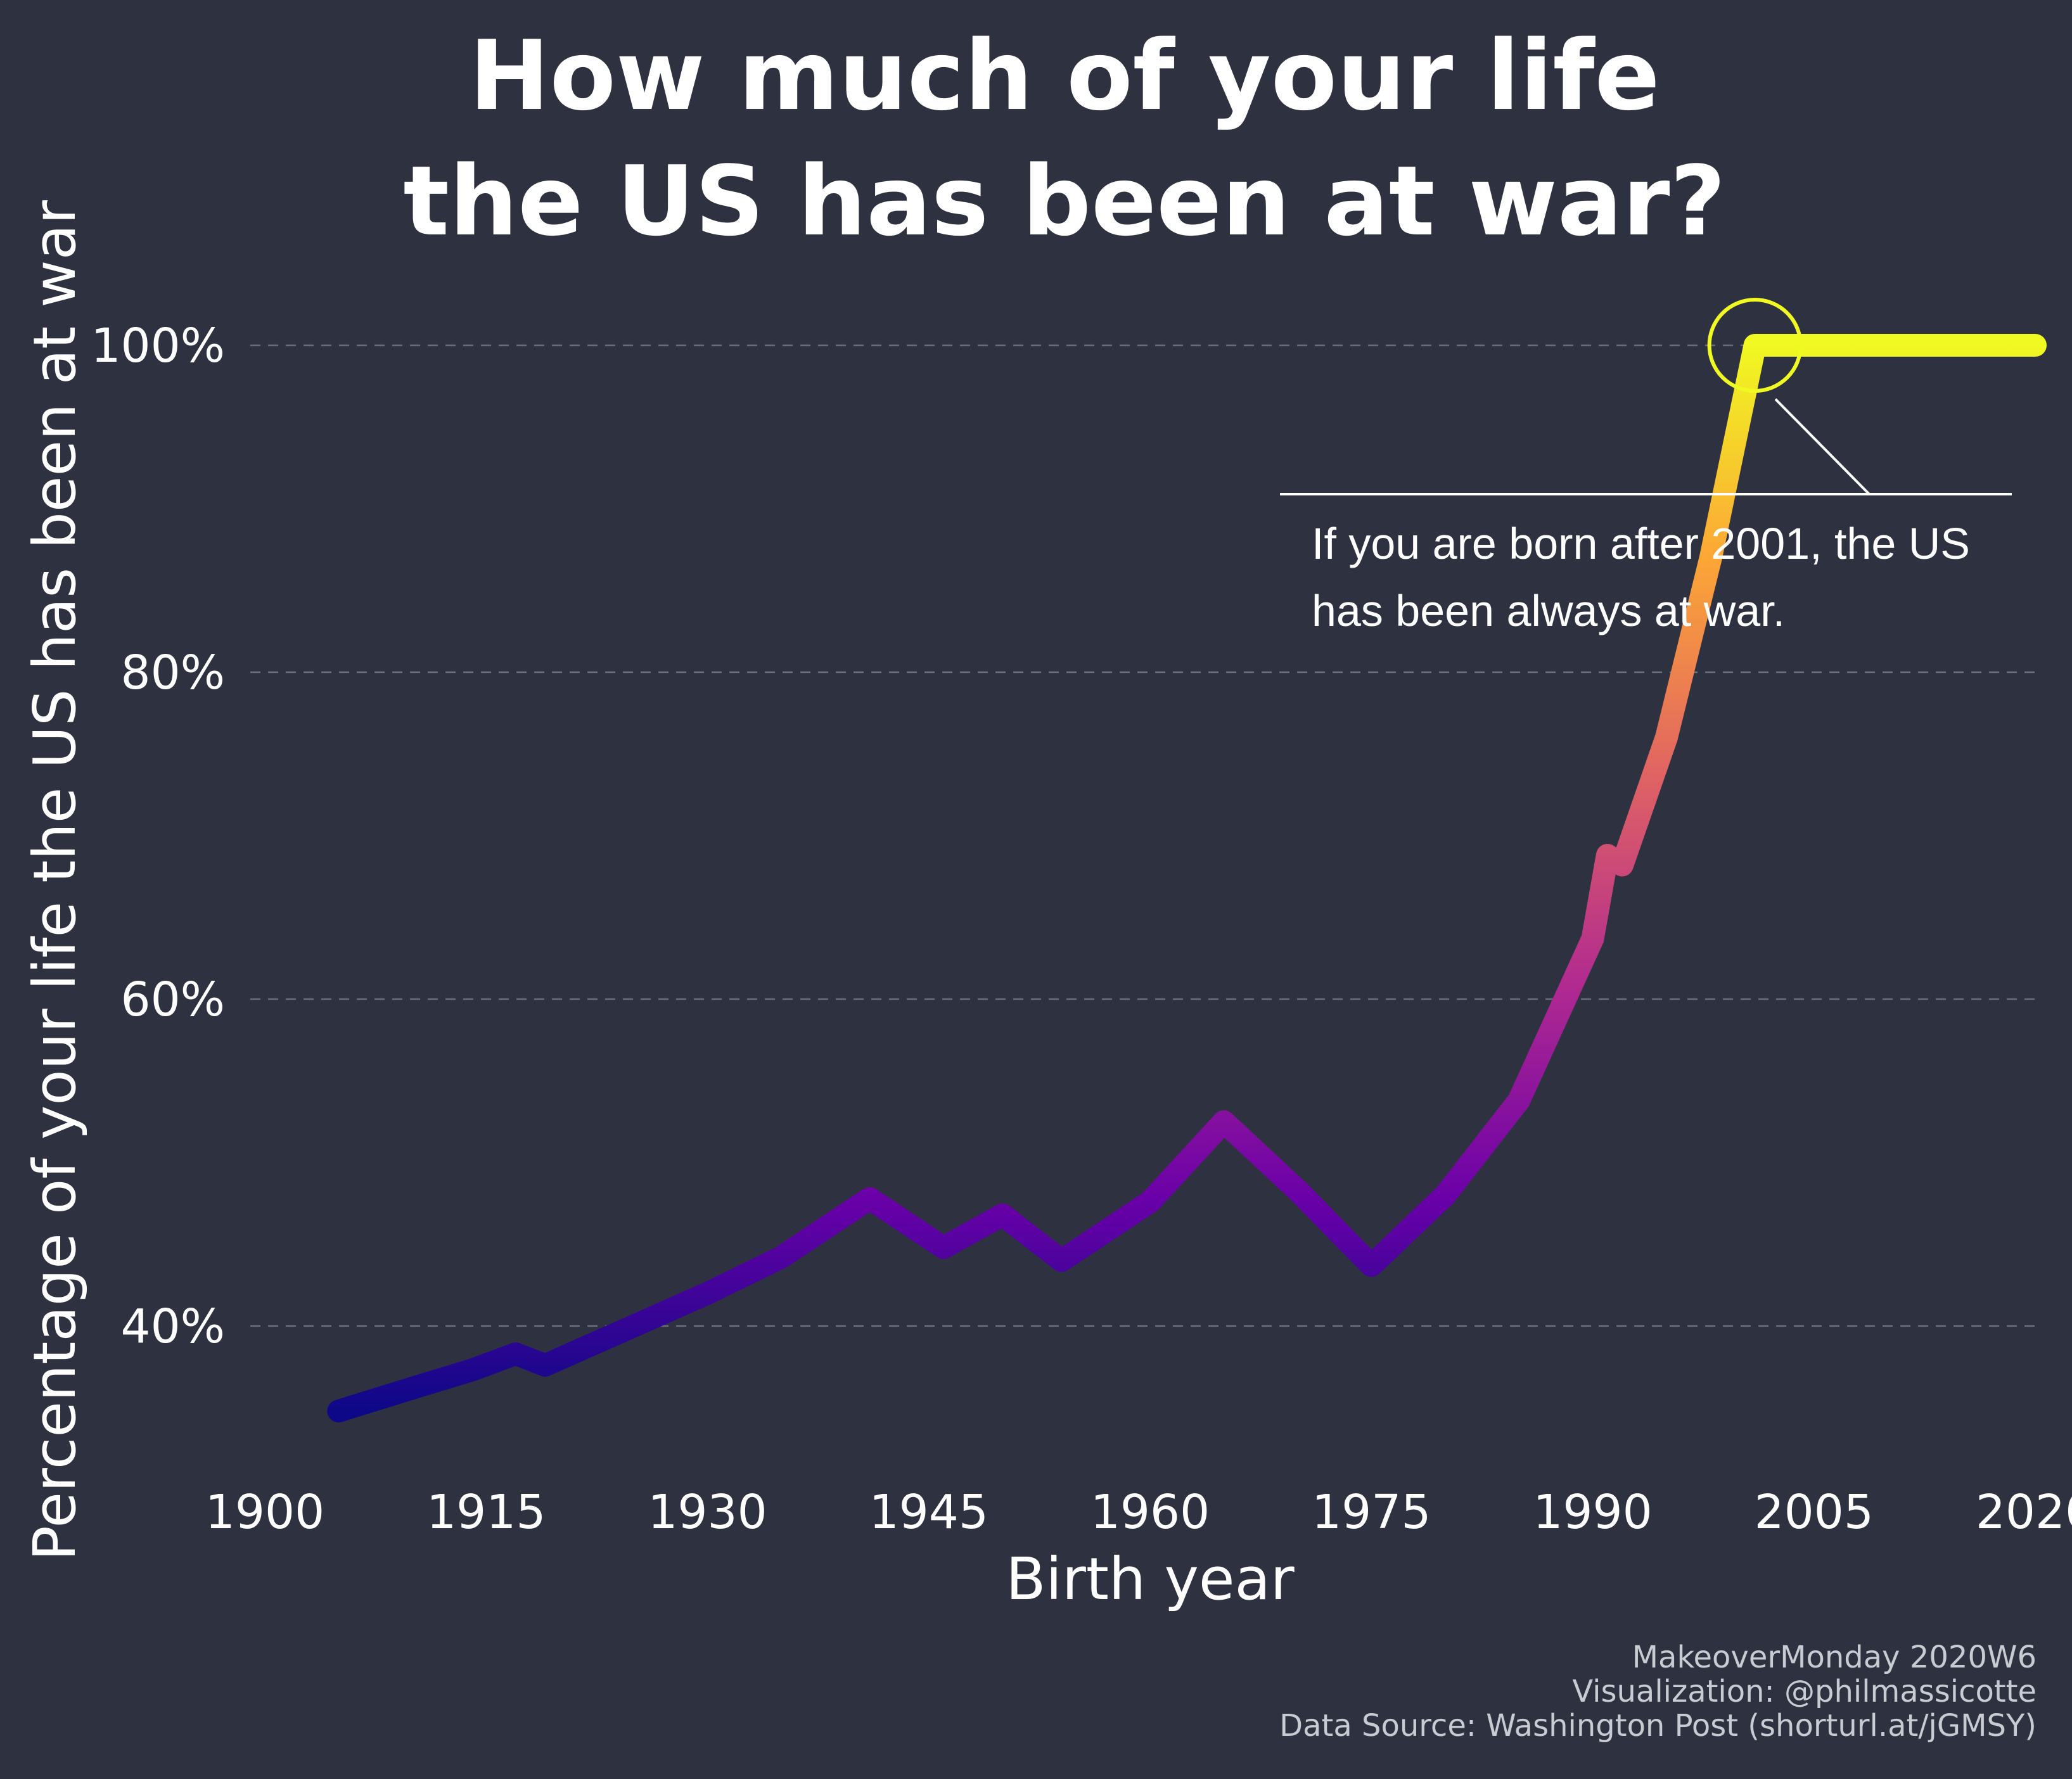 The image size is (2072, 1779). Describe the element at coordinates (928, 1512) in the screenshot. I see `x-tick-label: 1945` at that location.